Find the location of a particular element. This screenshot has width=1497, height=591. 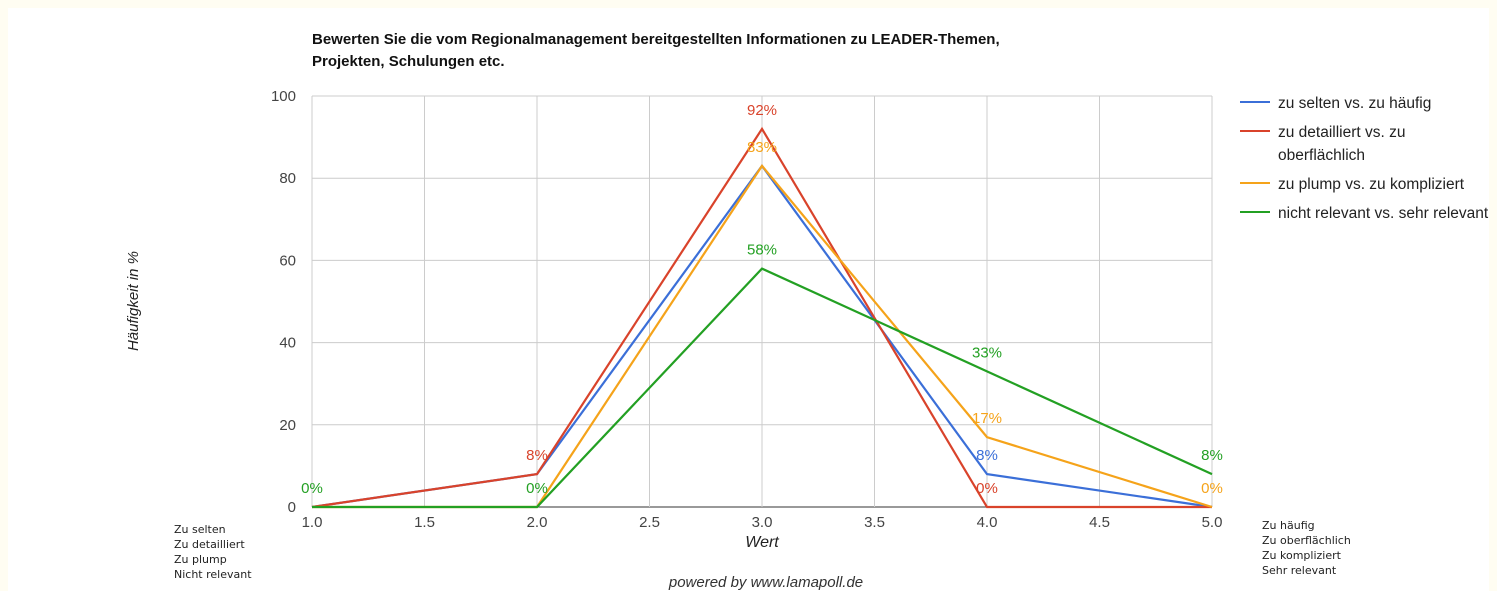

right-annotation: Zu oberflächlich is located at coordinates (1306, 540).